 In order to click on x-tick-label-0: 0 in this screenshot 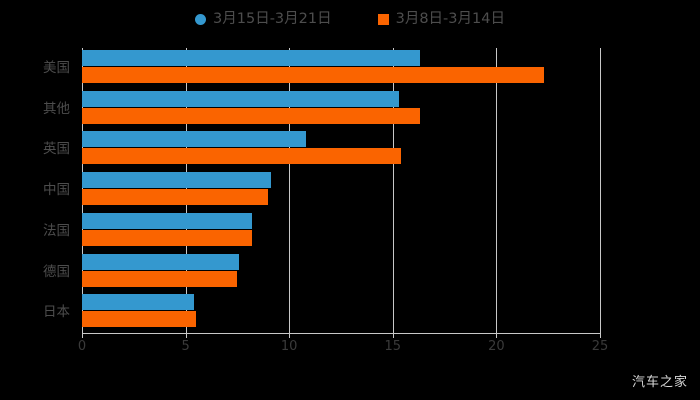, I will do `click(82, 346)`.